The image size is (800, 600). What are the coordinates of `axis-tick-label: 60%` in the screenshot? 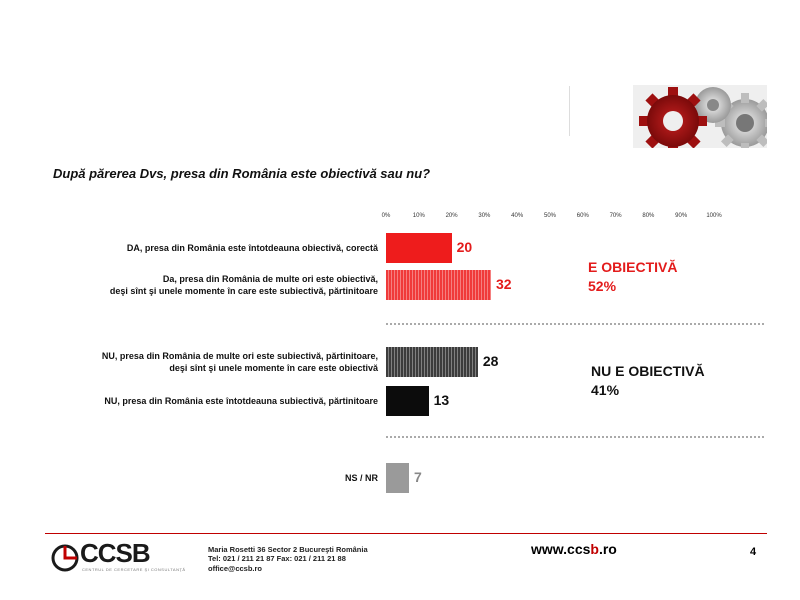 It's located at (582, 216).